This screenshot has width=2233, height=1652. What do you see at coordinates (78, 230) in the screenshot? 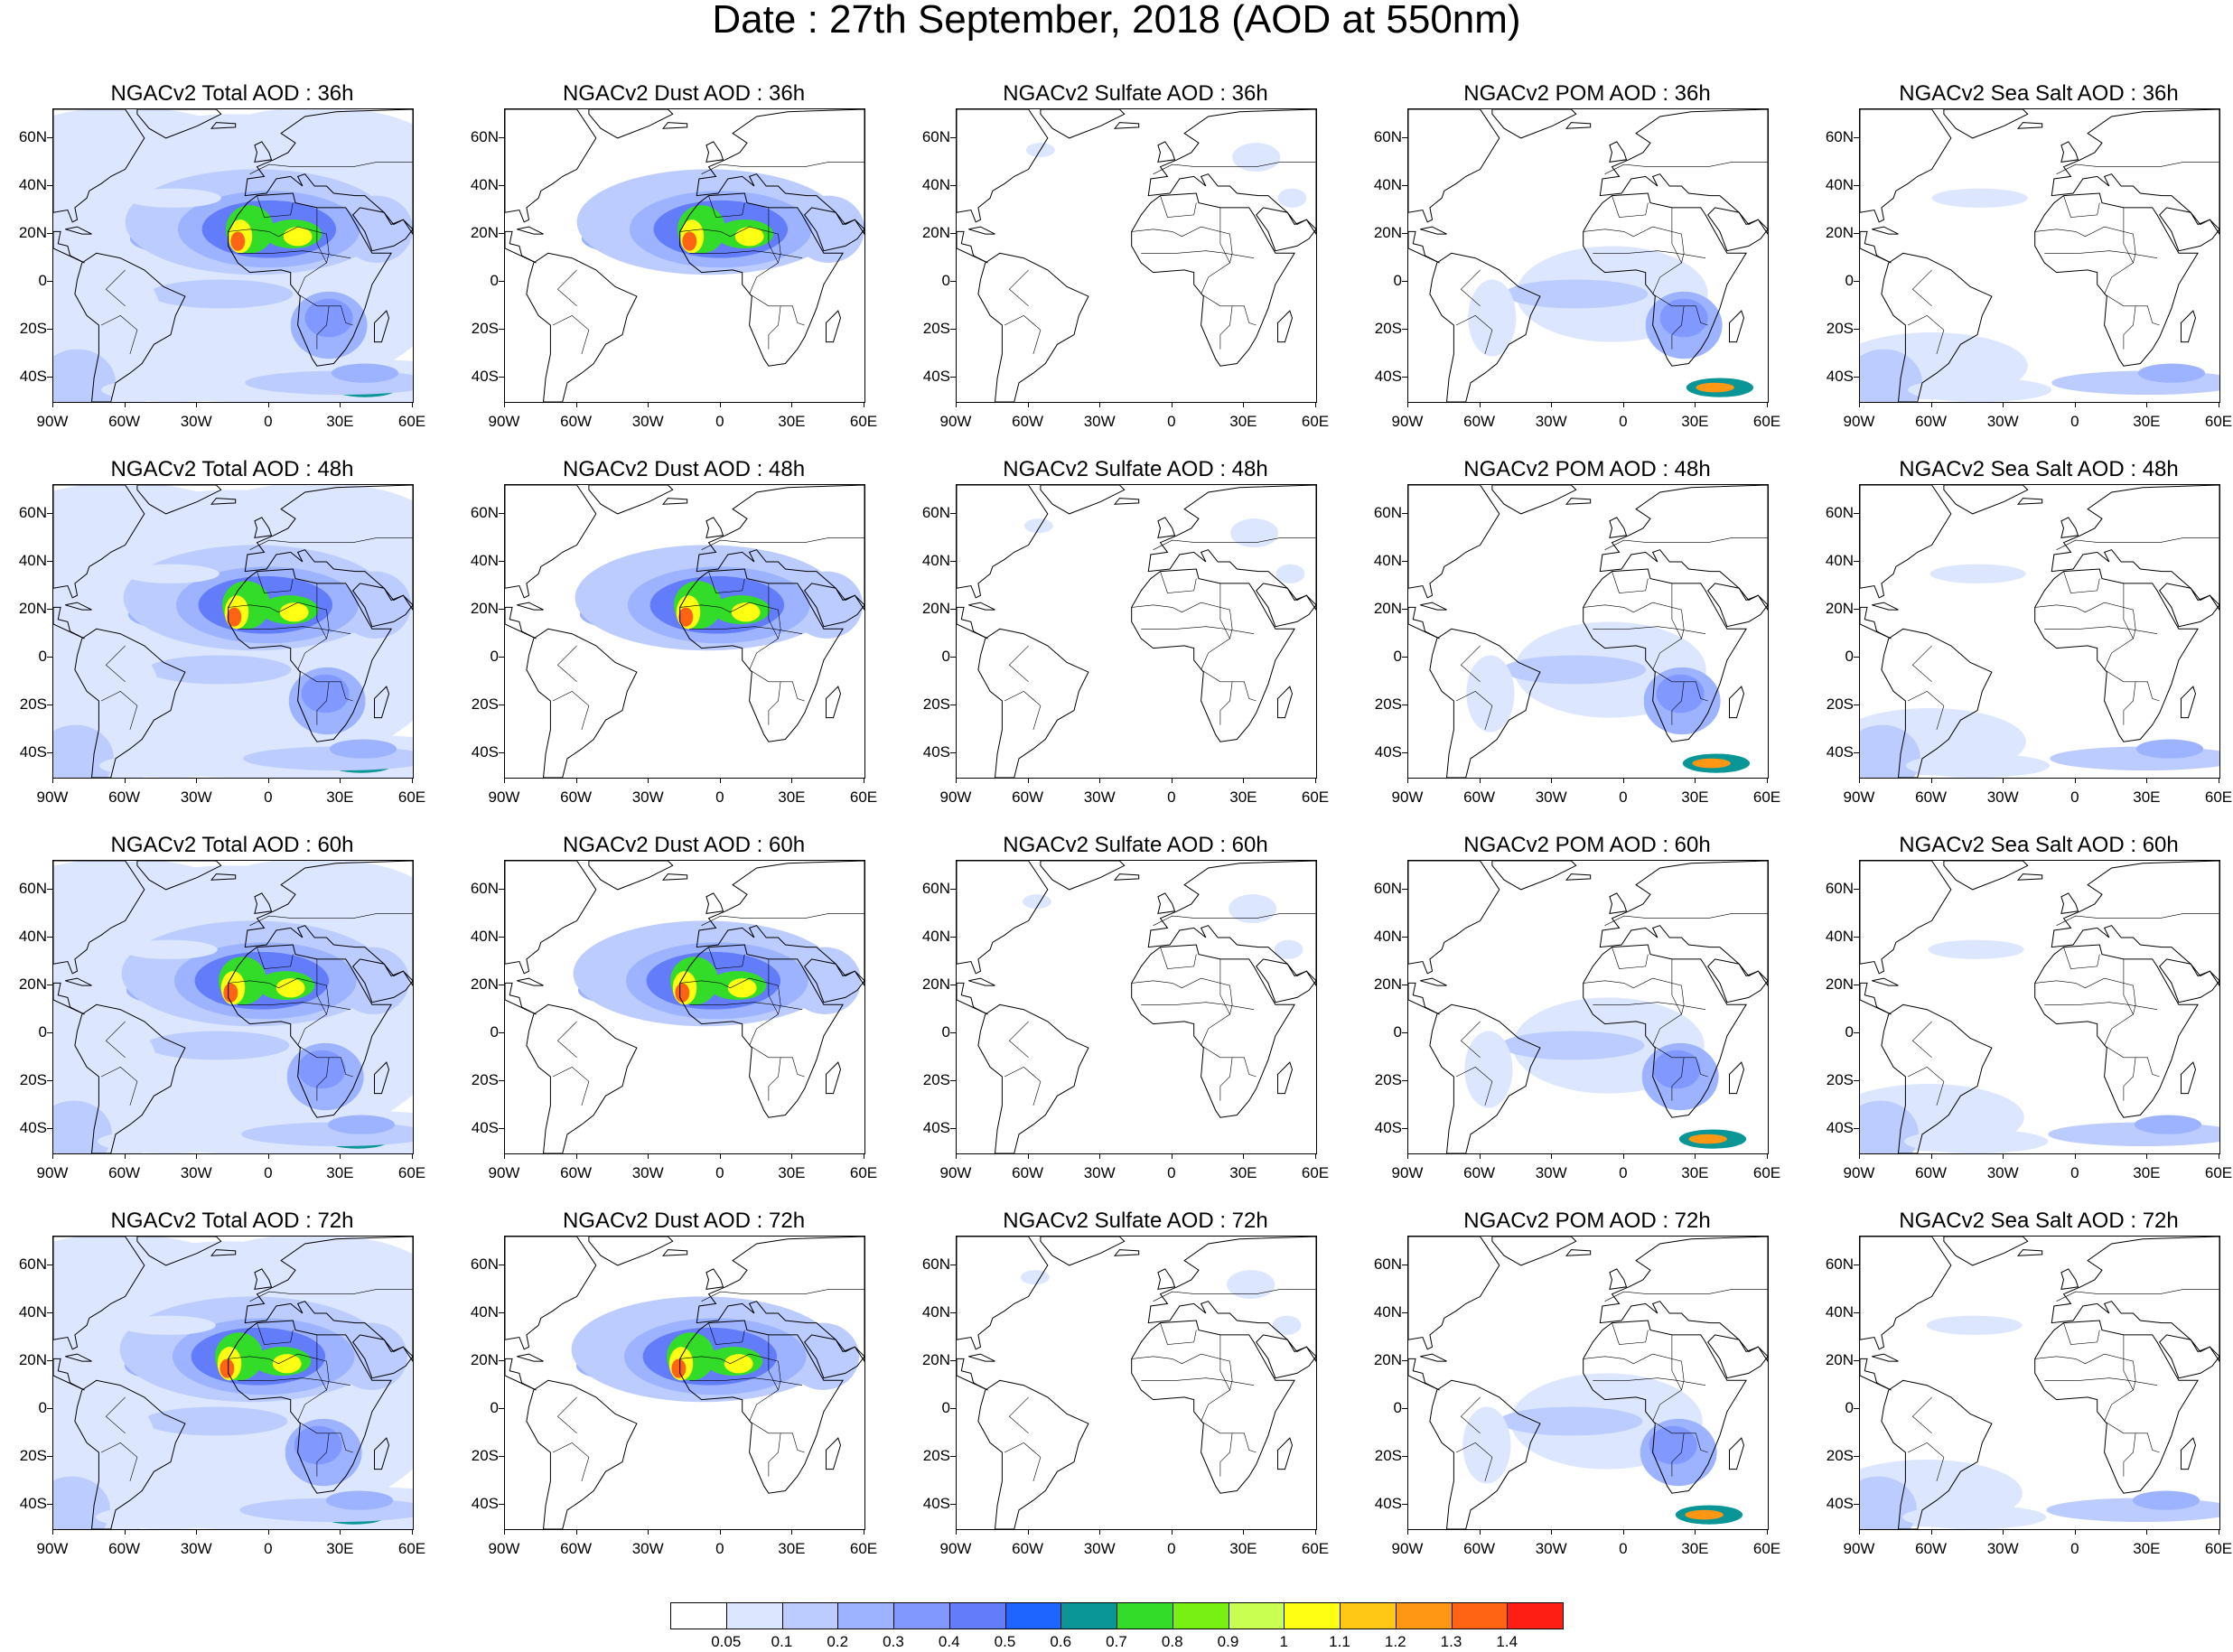
I see `coastline-cuba` at bounding box center [78, 230].